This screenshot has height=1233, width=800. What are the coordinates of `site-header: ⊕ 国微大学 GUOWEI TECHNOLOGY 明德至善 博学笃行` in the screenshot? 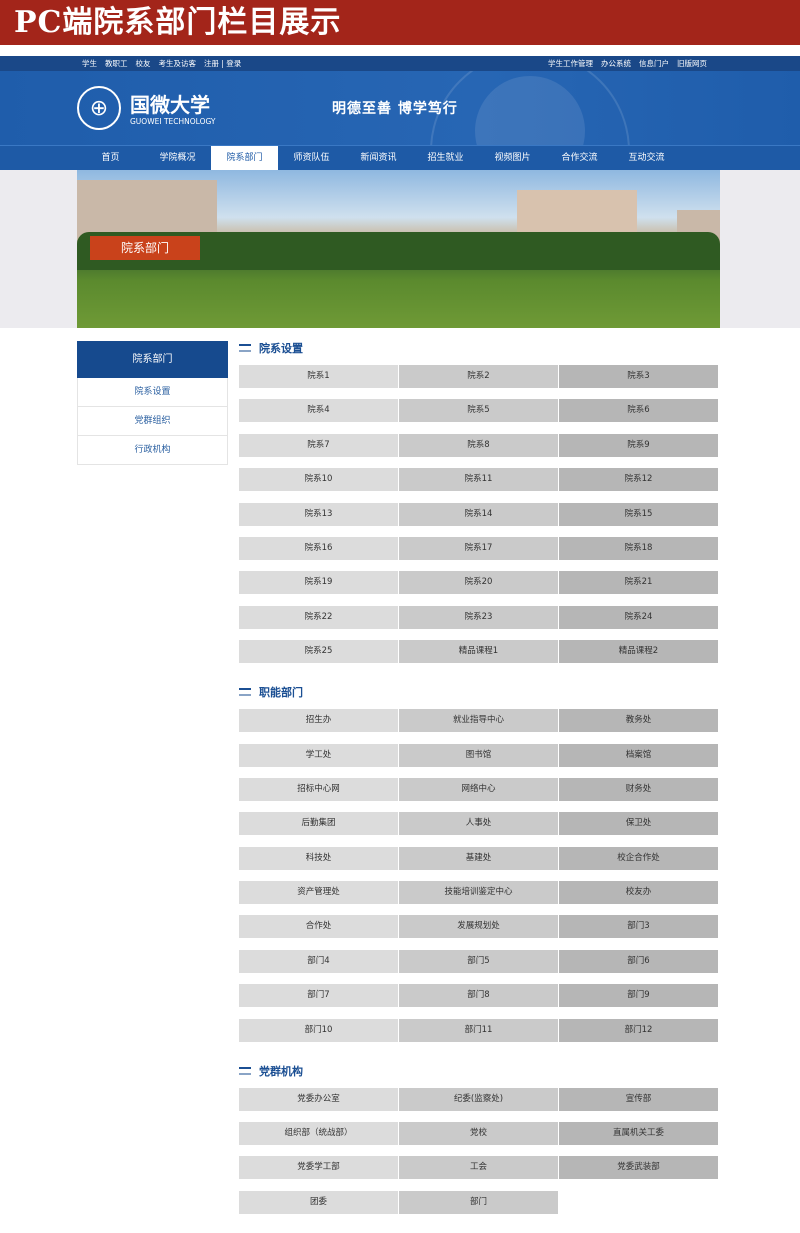 It's located at (400, 108).